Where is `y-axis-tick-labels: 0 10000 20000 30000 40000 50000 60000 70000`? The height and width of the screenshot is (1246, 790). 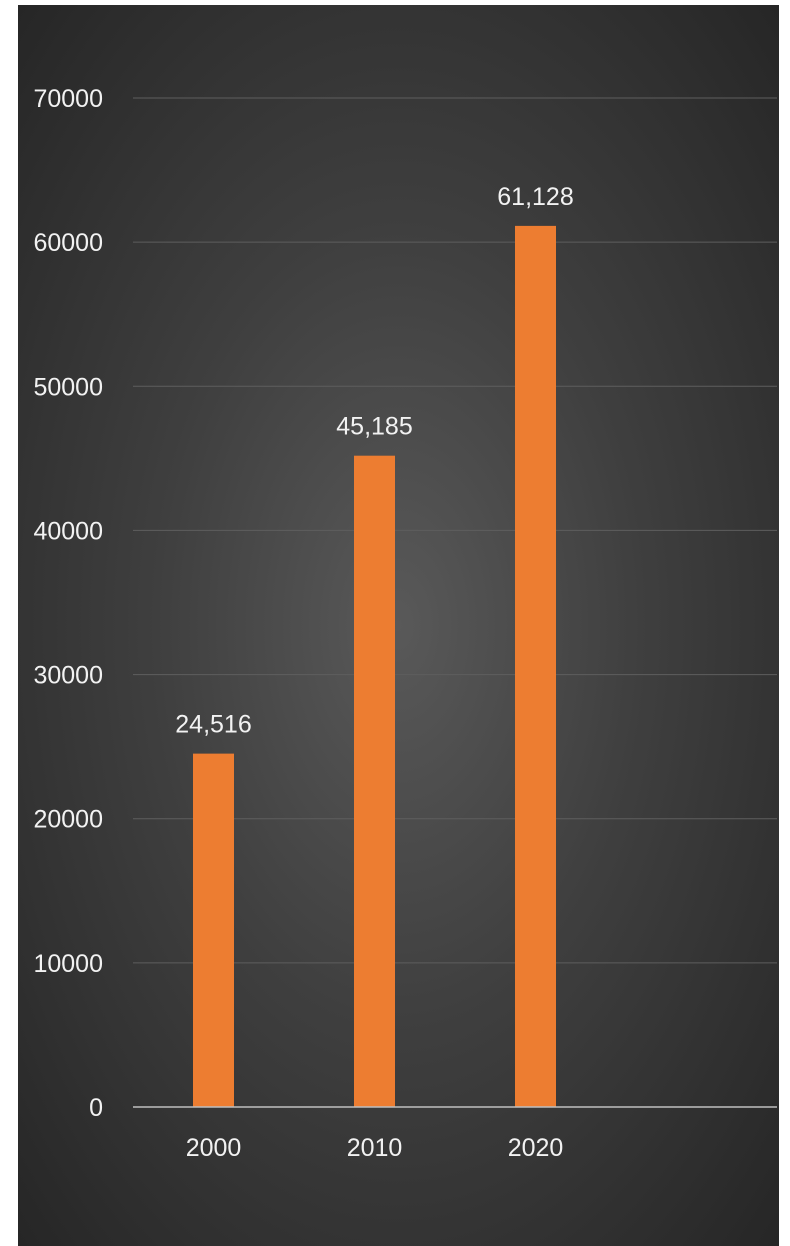
y-axis-tick-labels: 0 10000 20000 30000 40000 50000 60000 70000 is located at coordinates (68, 603).